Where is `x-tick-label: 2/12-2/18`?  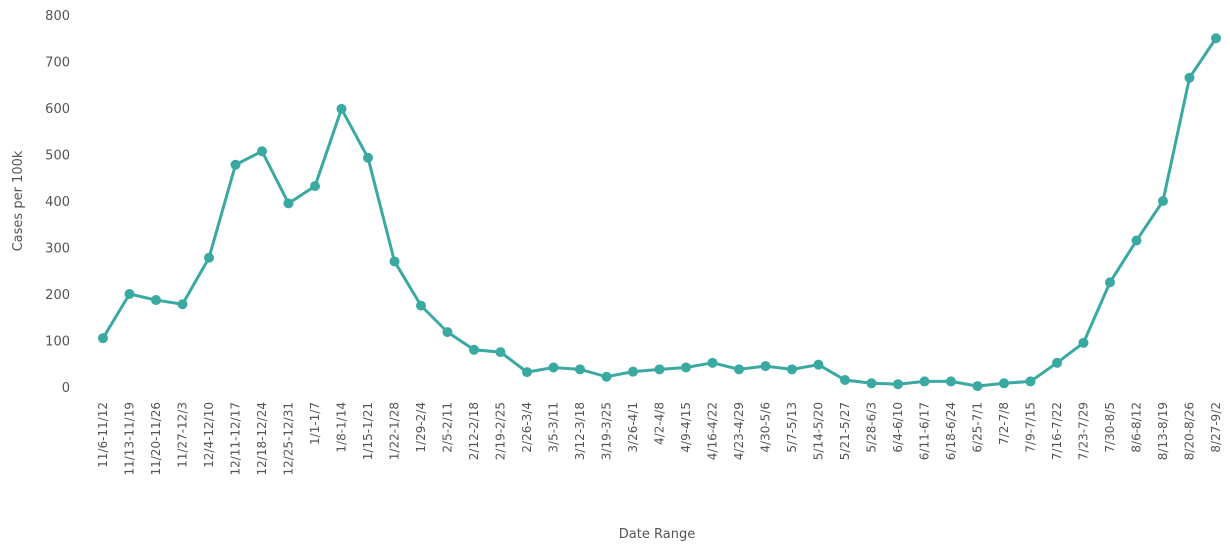 x-tick-label: 2/12-2/18 is located at coordinates (474, 431).